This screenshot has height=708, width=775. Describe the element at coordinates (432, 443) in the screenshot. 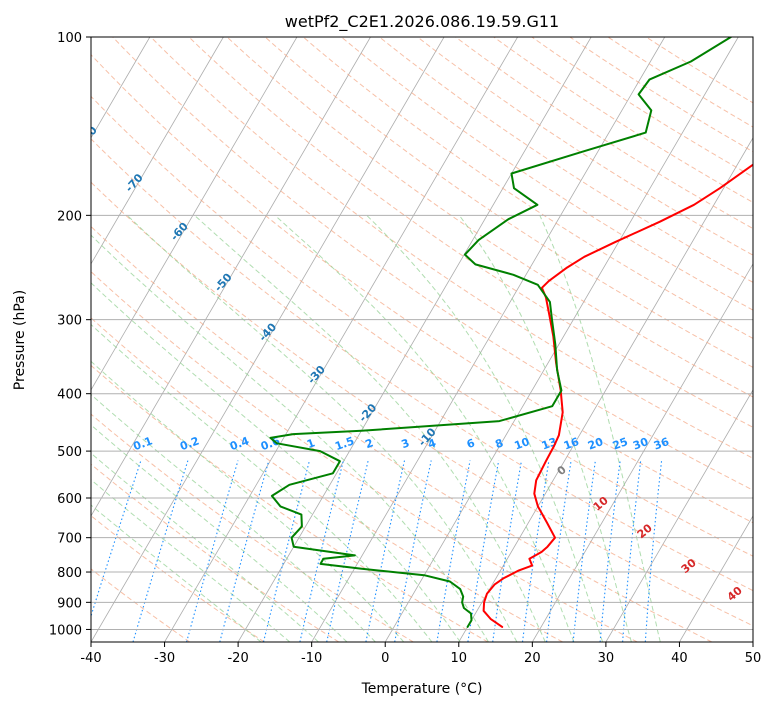

I see `mixing-ratio-label: 4` at that location.